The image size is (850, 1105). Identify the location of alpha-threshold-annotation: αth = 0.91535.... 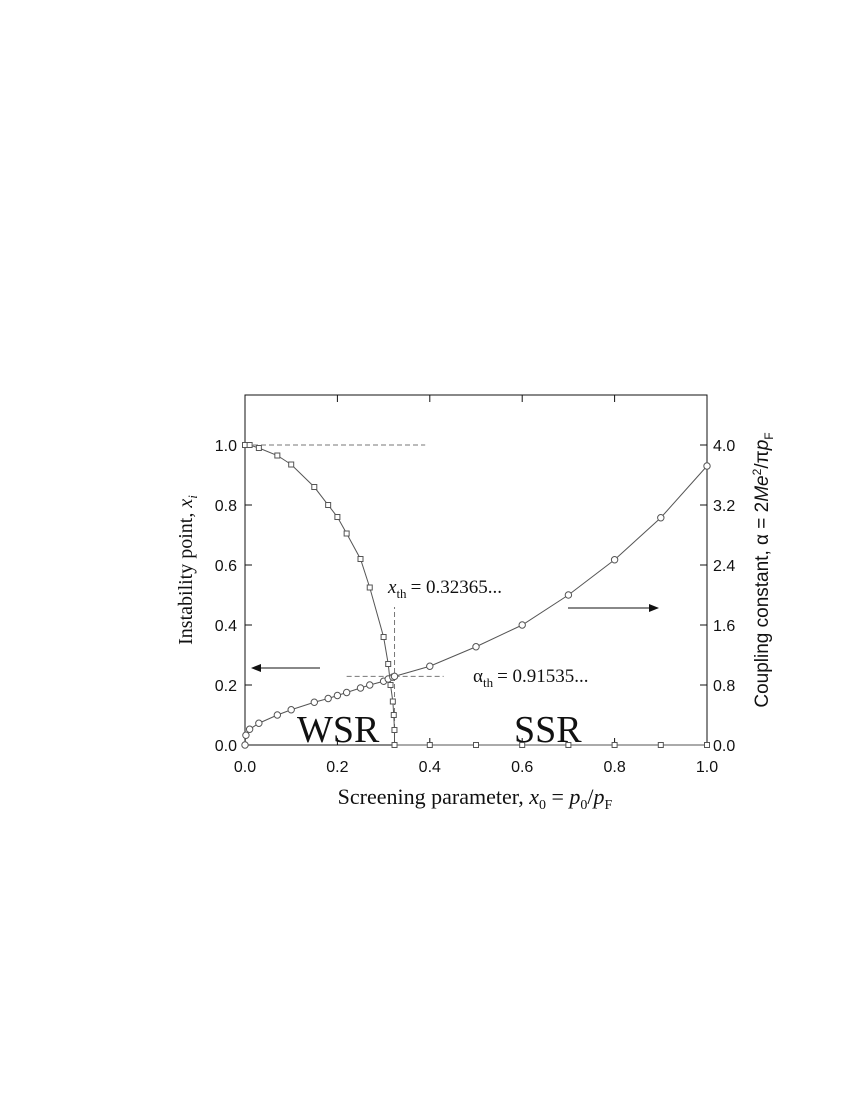
(531, 678).